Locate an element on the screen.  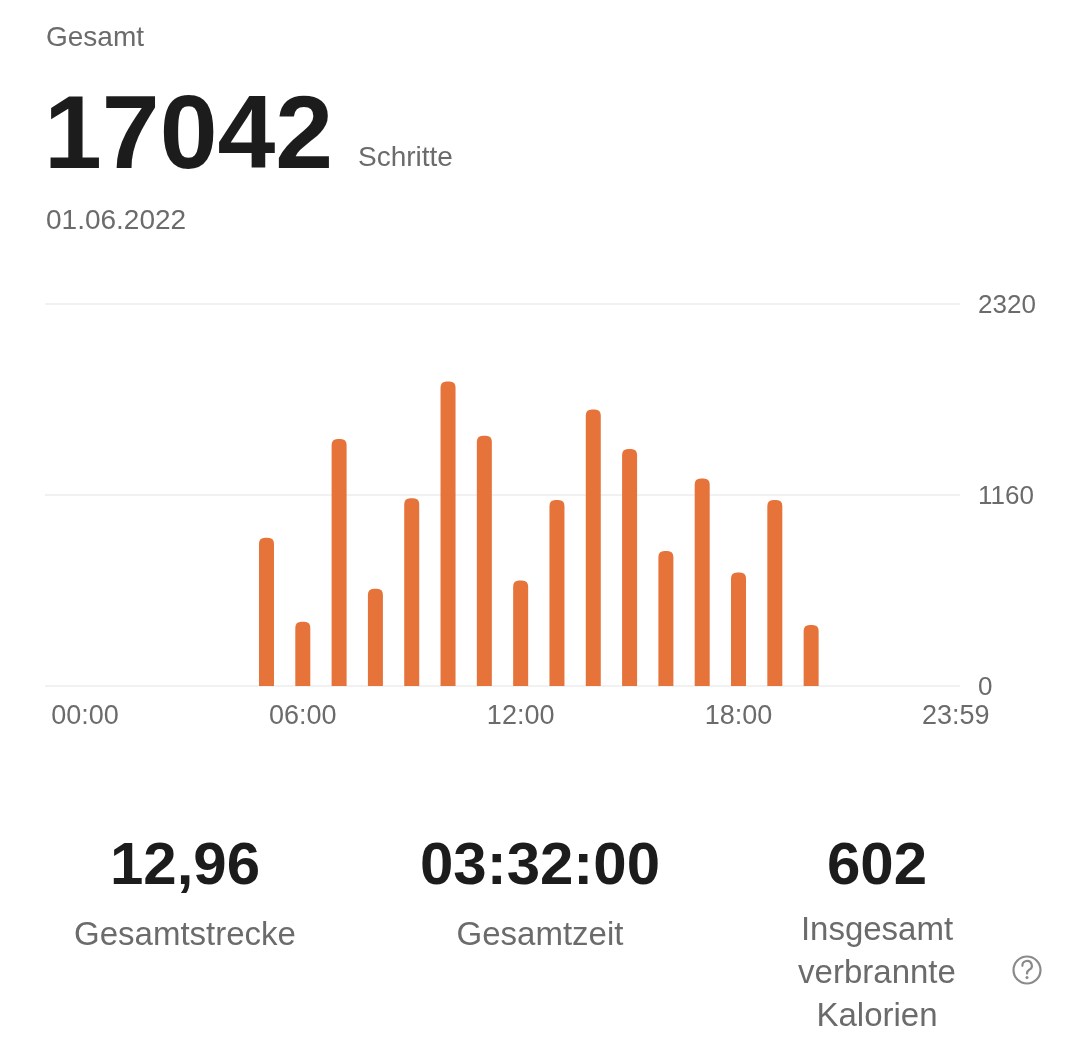
text: 03:32:00 is located at coordinates (540, 863).